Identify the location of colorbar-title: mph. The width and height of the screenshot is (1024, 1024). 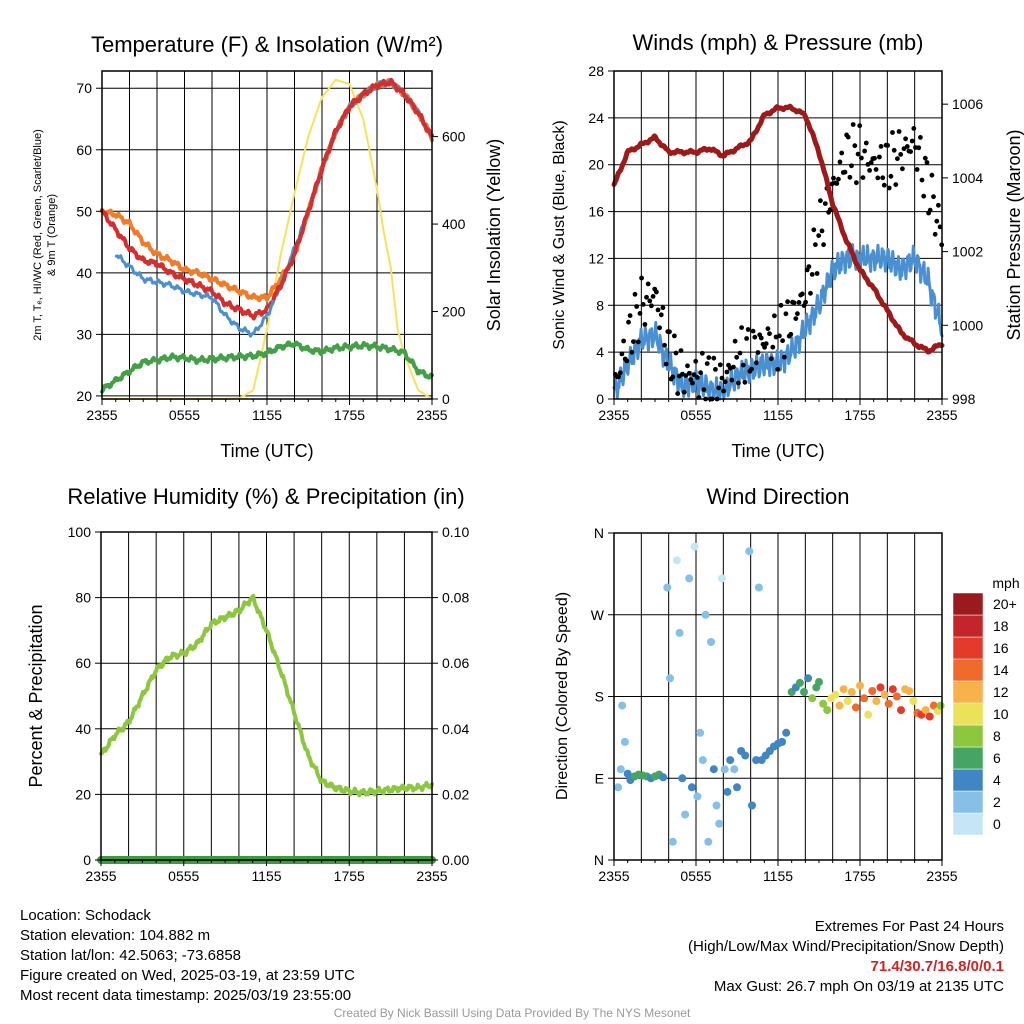
(1005, 583).